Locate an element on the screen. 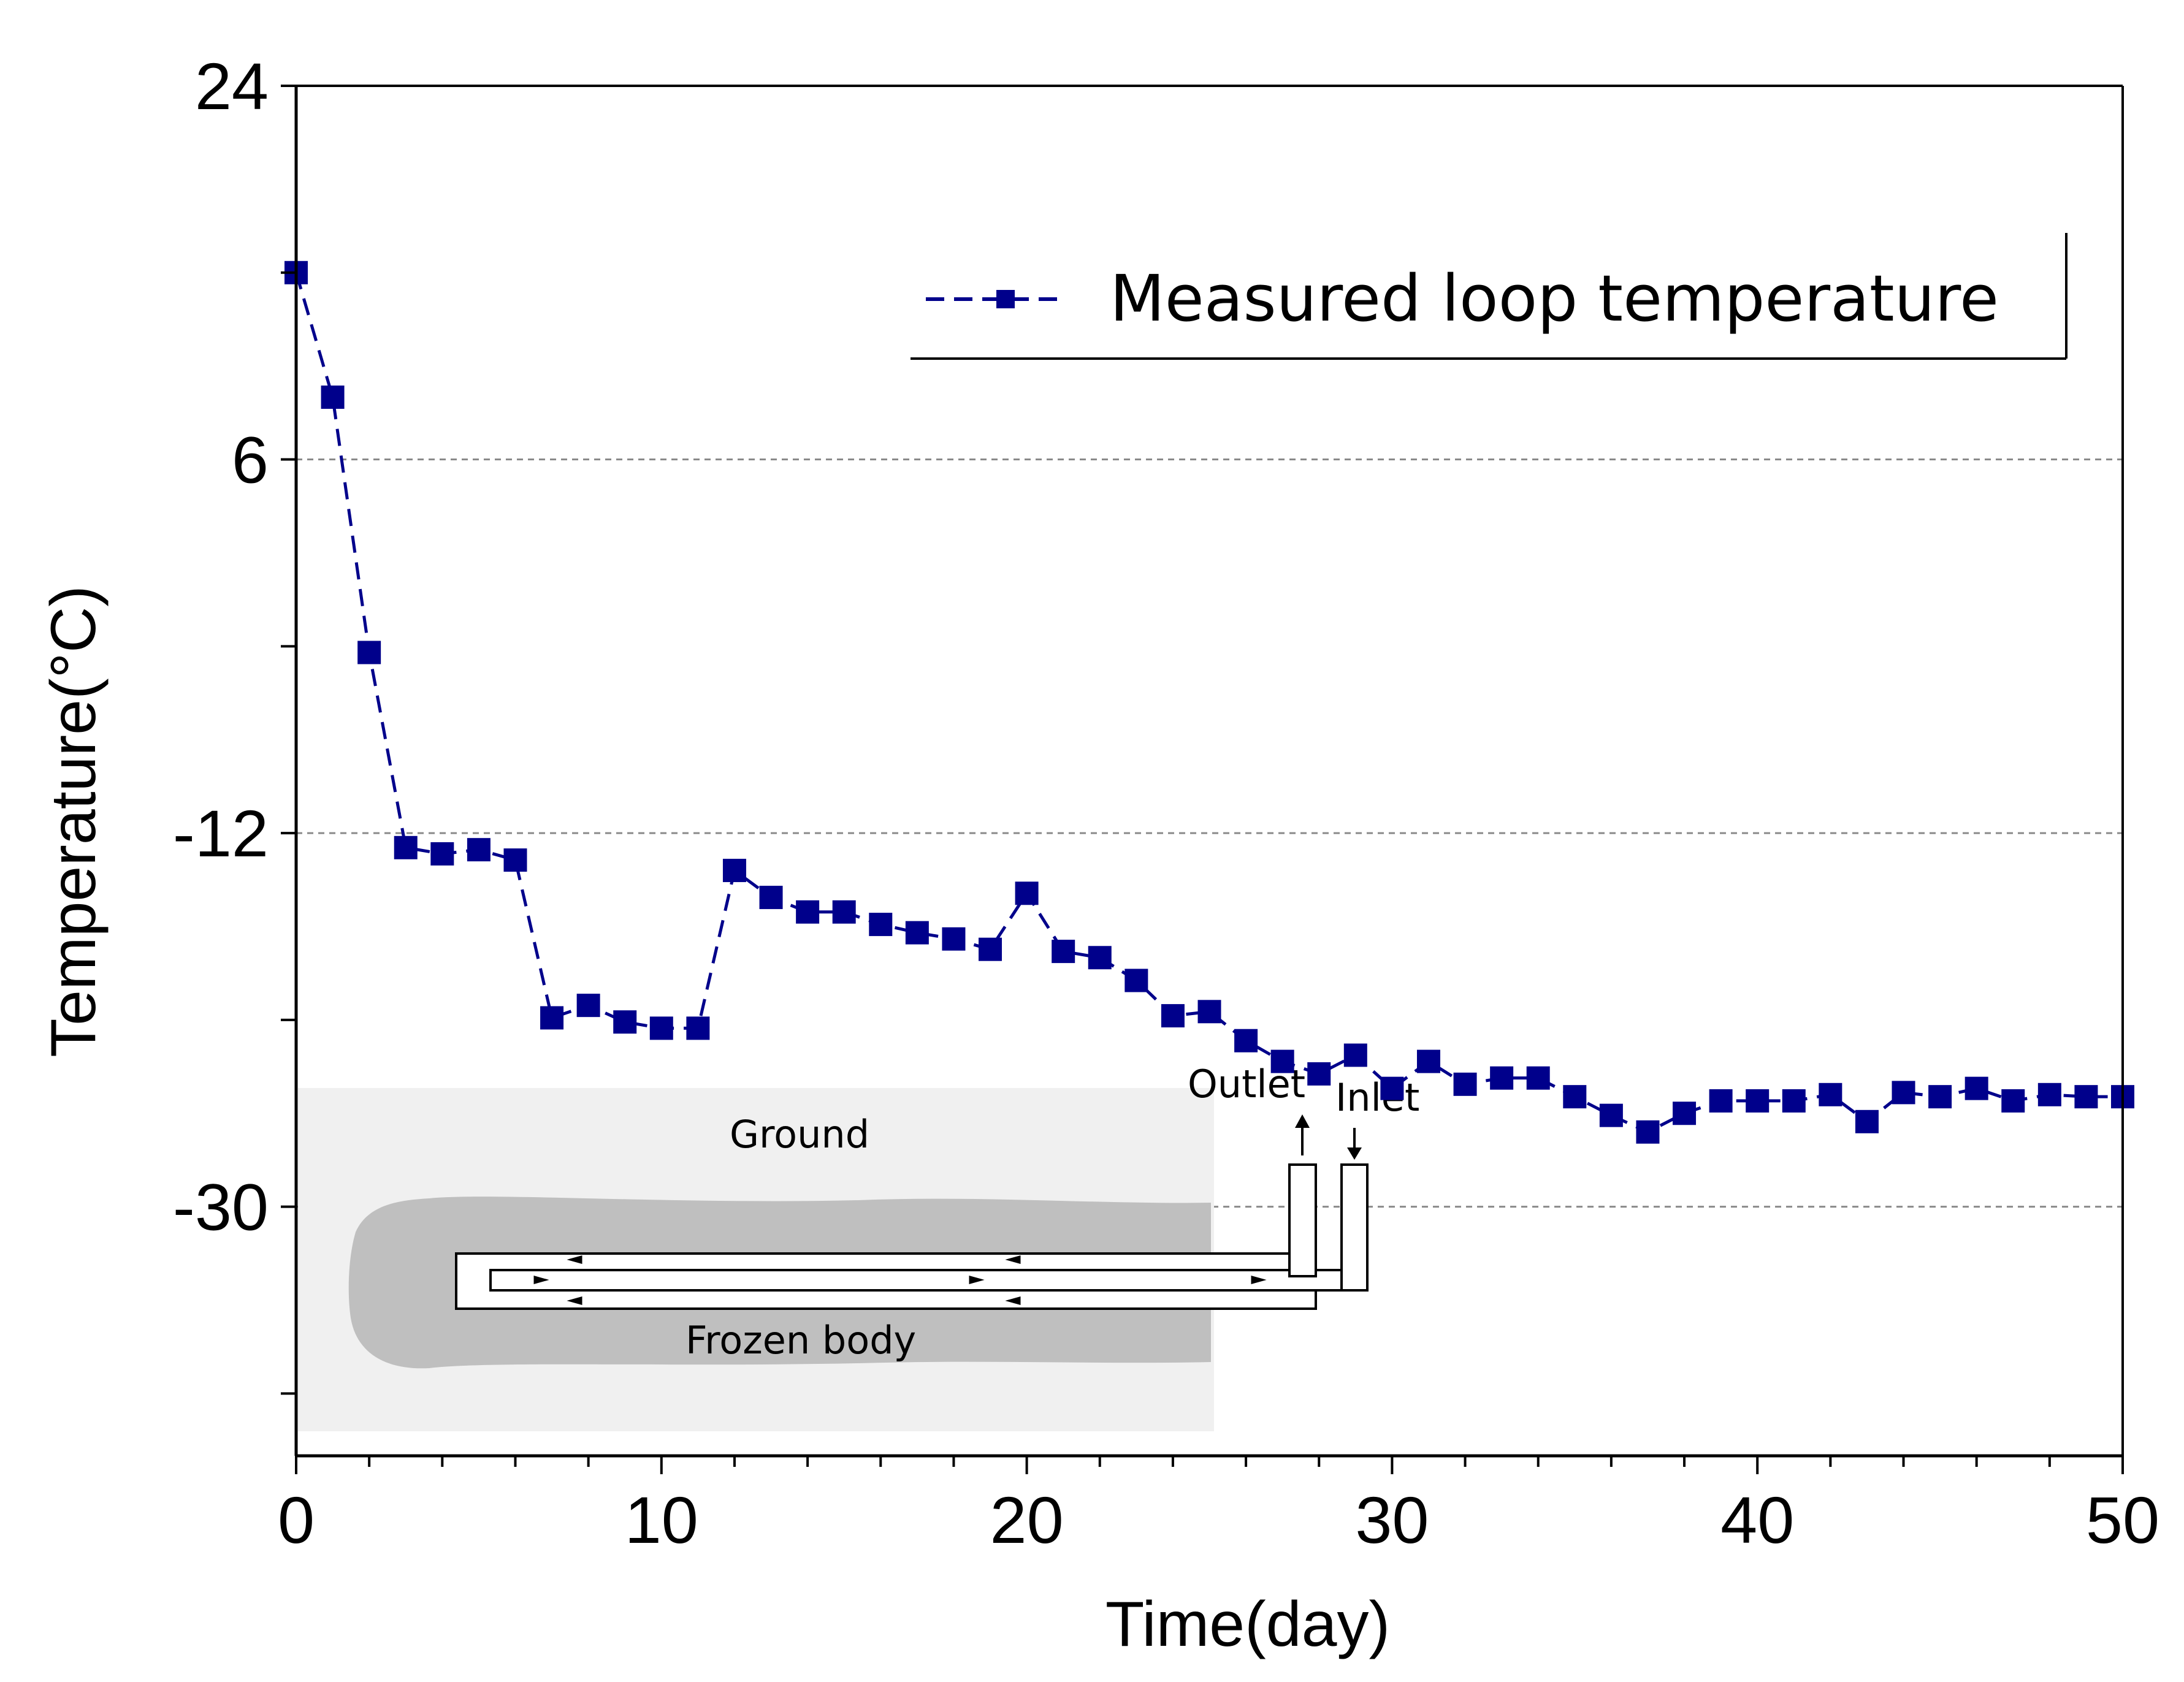 The image size is (2184, 1682). inset-diagram: Ground Frozen body Outlet Inlet is located at coordinates (858, 1246).